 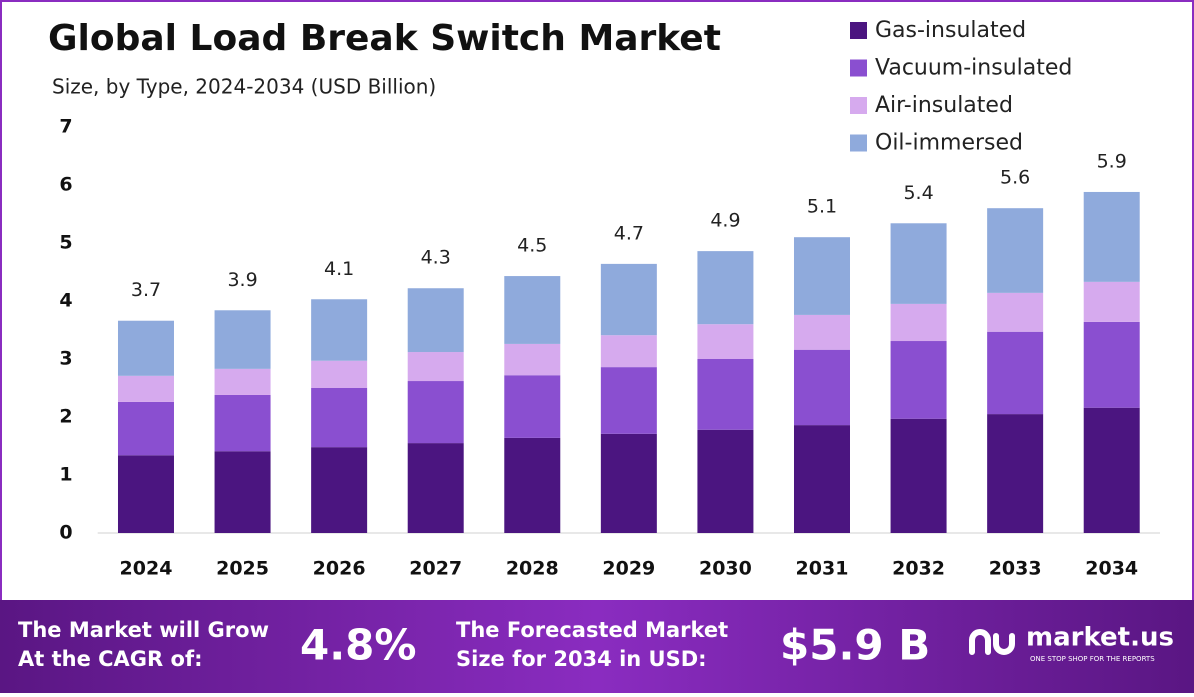 What do you see at coordinates (1112, 161) in the screenshot?
I see `total-label: 5.9` at bounding box center [1112, 161].